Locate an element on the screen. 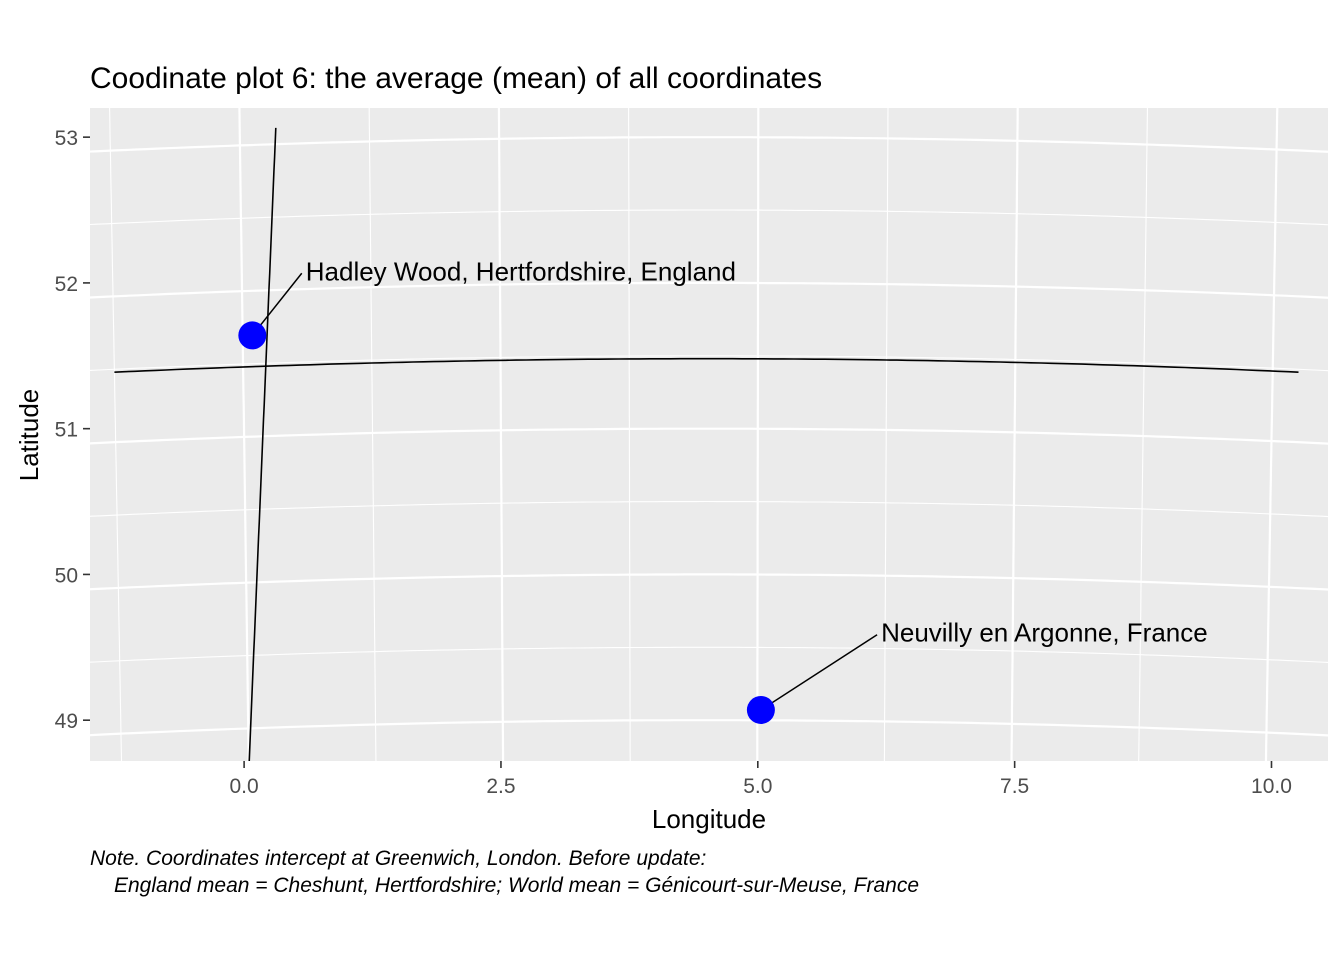 This screenshot has height=960, width=1344. x-axis-label: Longitude is located at coordinates (709, 819).